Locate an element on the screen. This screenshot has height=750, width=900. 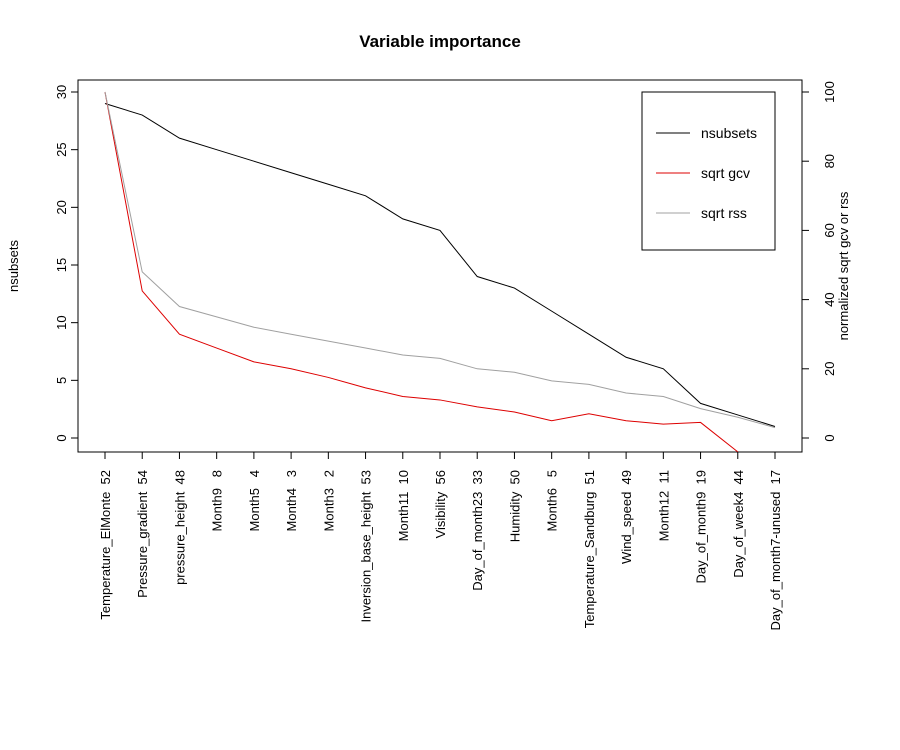
x-tick-label: Month4 3 is located at coordinates (291, 500).